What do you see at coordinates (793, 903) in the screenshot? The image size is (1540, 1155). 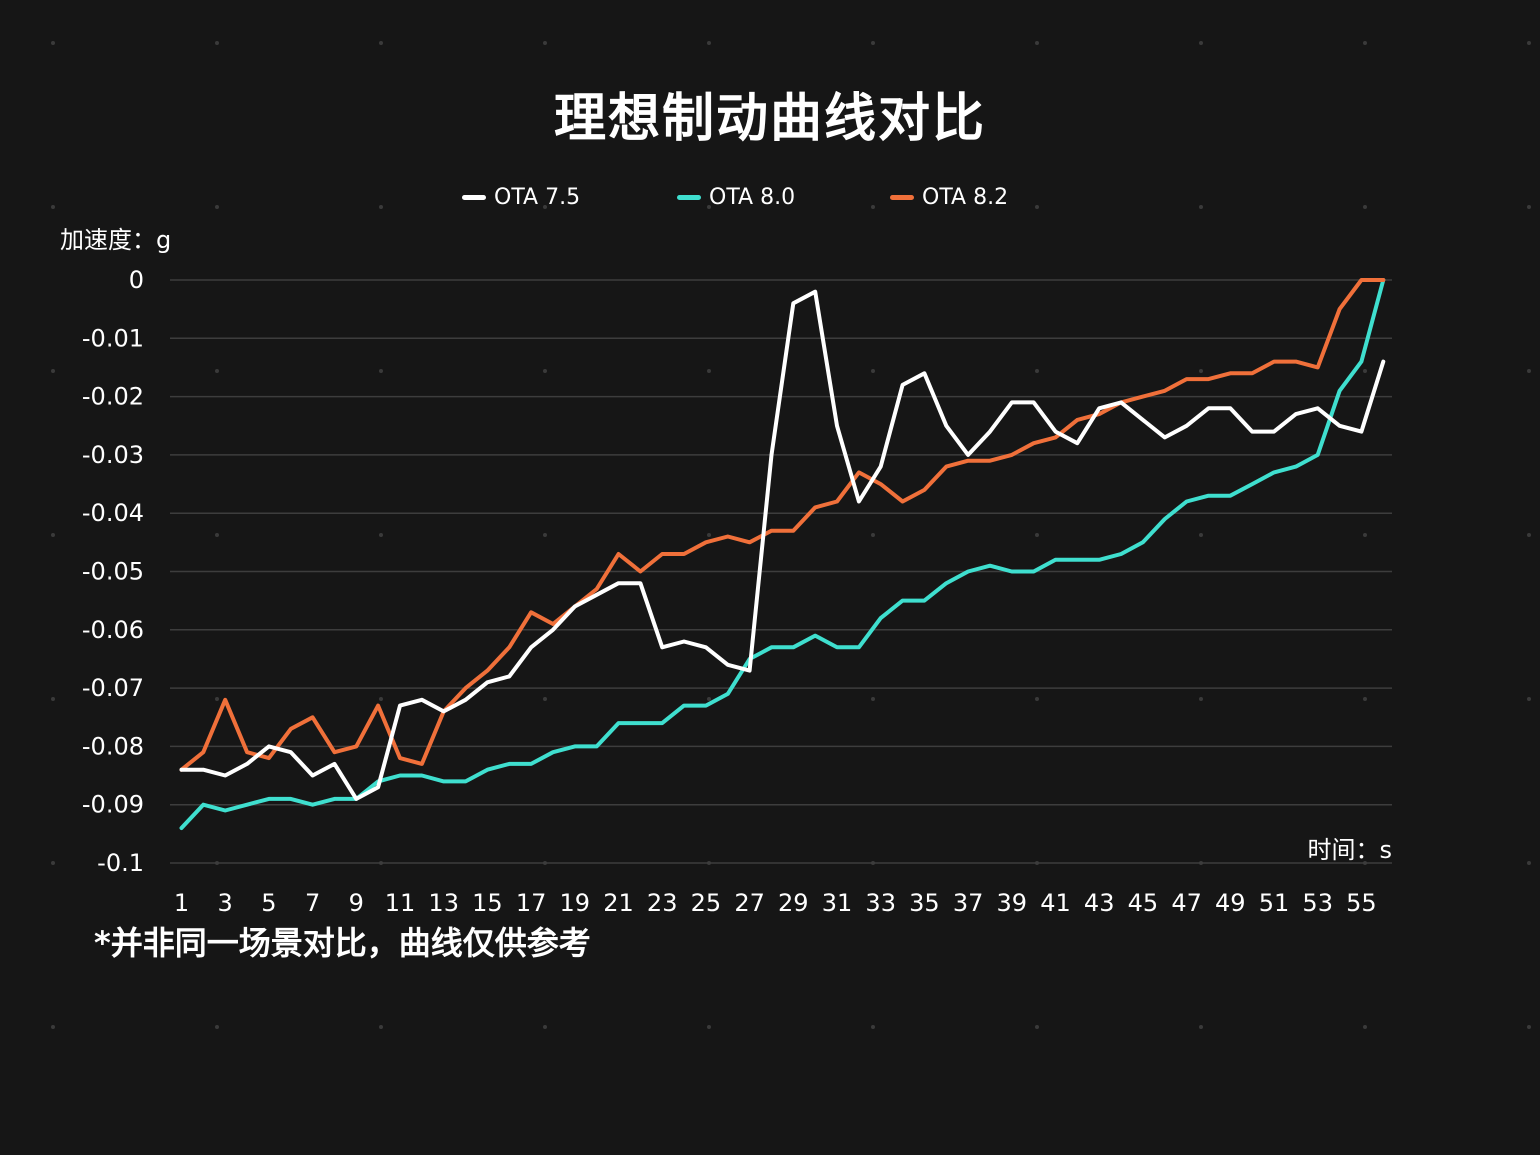 I see `x-tick-label: 29` at bounding box center [793, 903].